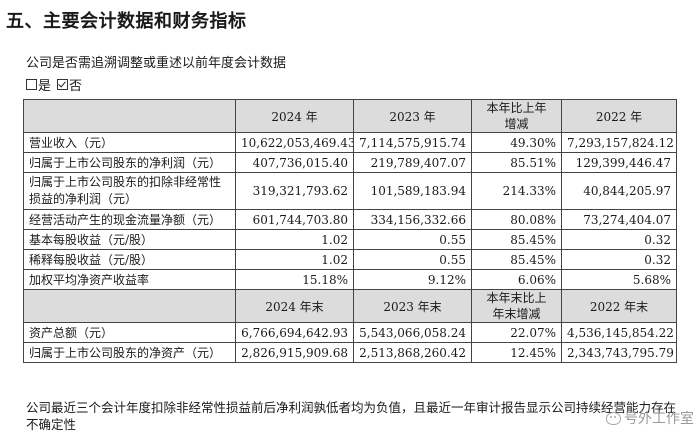 The image size is (700, 433). I want to click on row-label: 稀释每股收益（元/股）, so click(129, 259).